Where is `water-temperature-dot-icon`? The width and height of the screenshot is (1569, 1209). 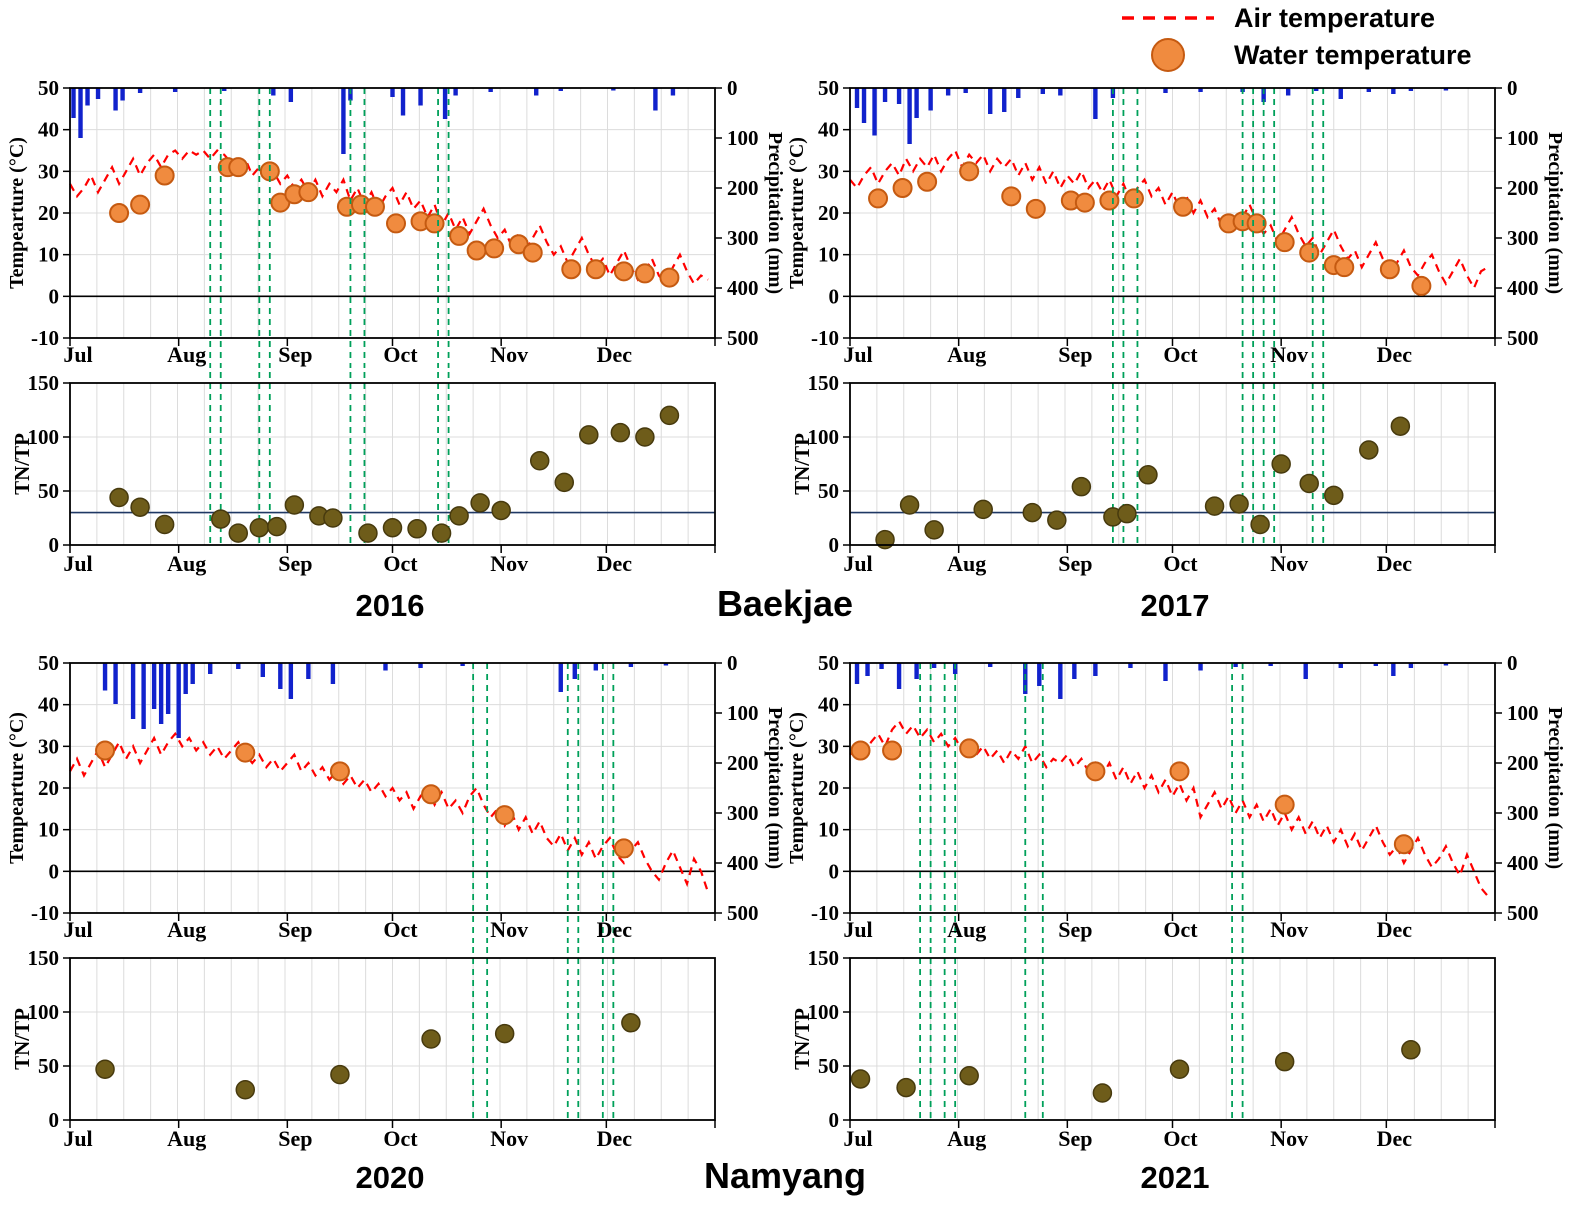 water-temperature-dot-icon is located at coordinates (1168, 55).